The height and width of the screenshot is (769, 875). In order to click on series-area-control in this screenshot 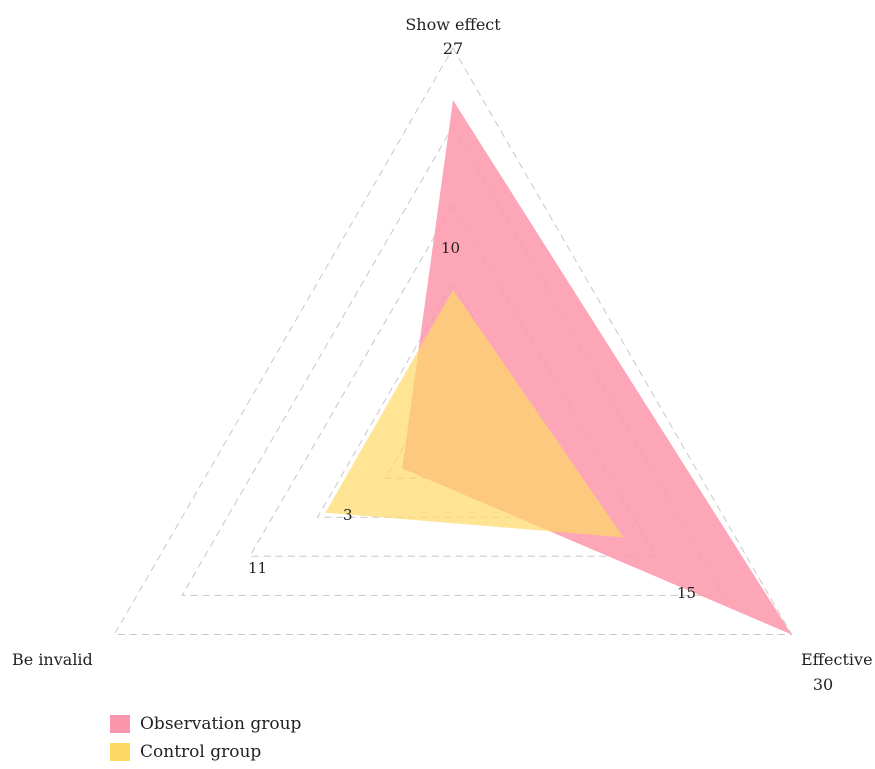, I will do `click(474, 413)`.